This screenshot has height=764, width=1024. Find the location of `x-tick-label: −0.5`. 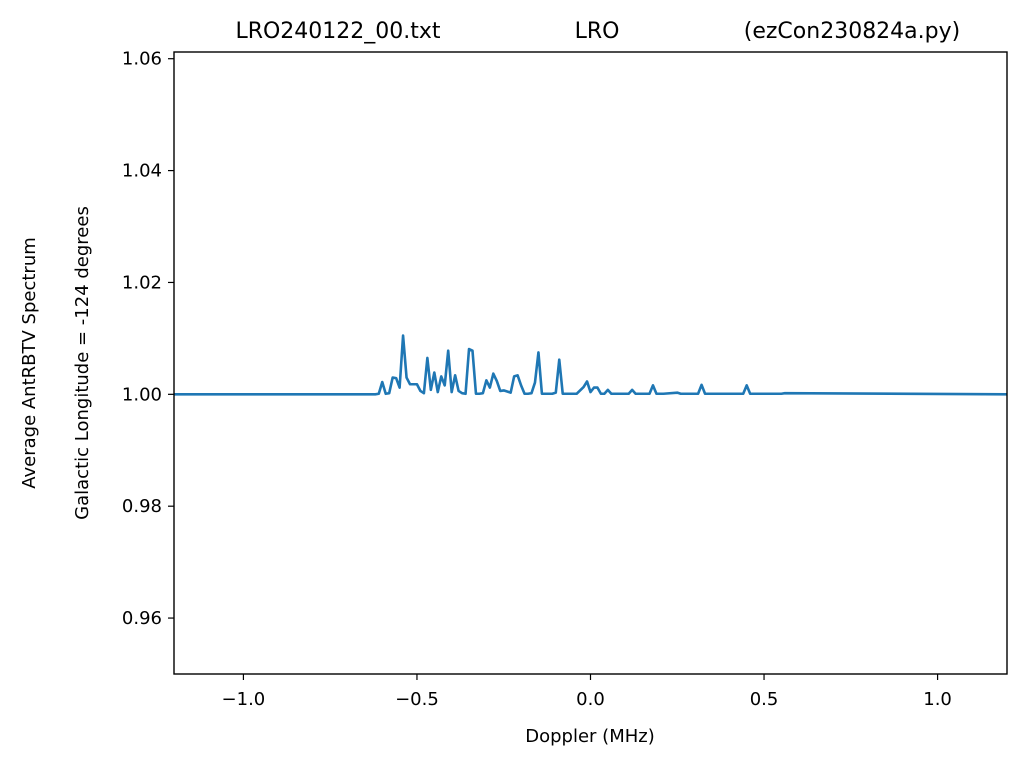

x-tick-label: −0.5 is located at coordinates (417, 699).